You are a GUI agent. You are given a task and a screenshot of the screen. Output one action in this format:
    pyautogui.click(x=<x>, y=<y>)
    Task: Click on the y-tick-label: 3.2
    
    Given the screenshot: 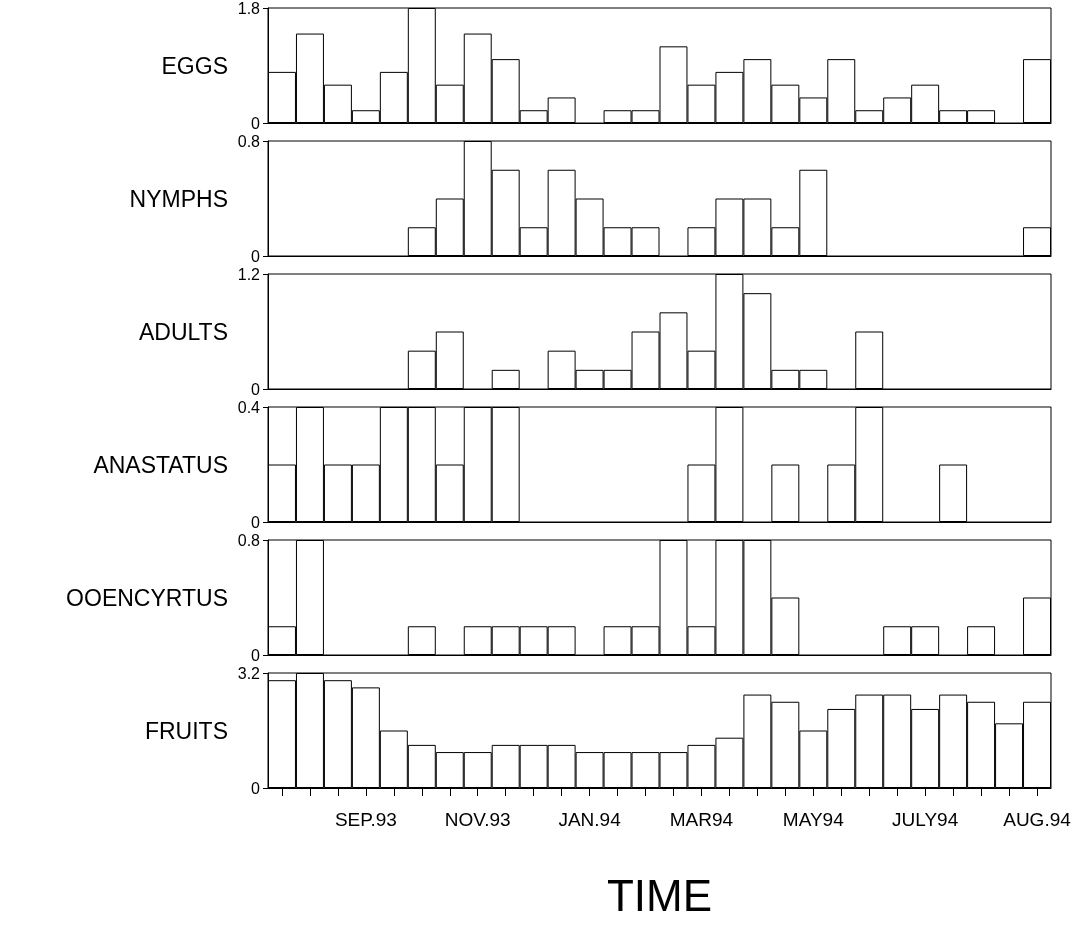 What is the action you would take?
    pyautogui.click(x=249, y=673)
    